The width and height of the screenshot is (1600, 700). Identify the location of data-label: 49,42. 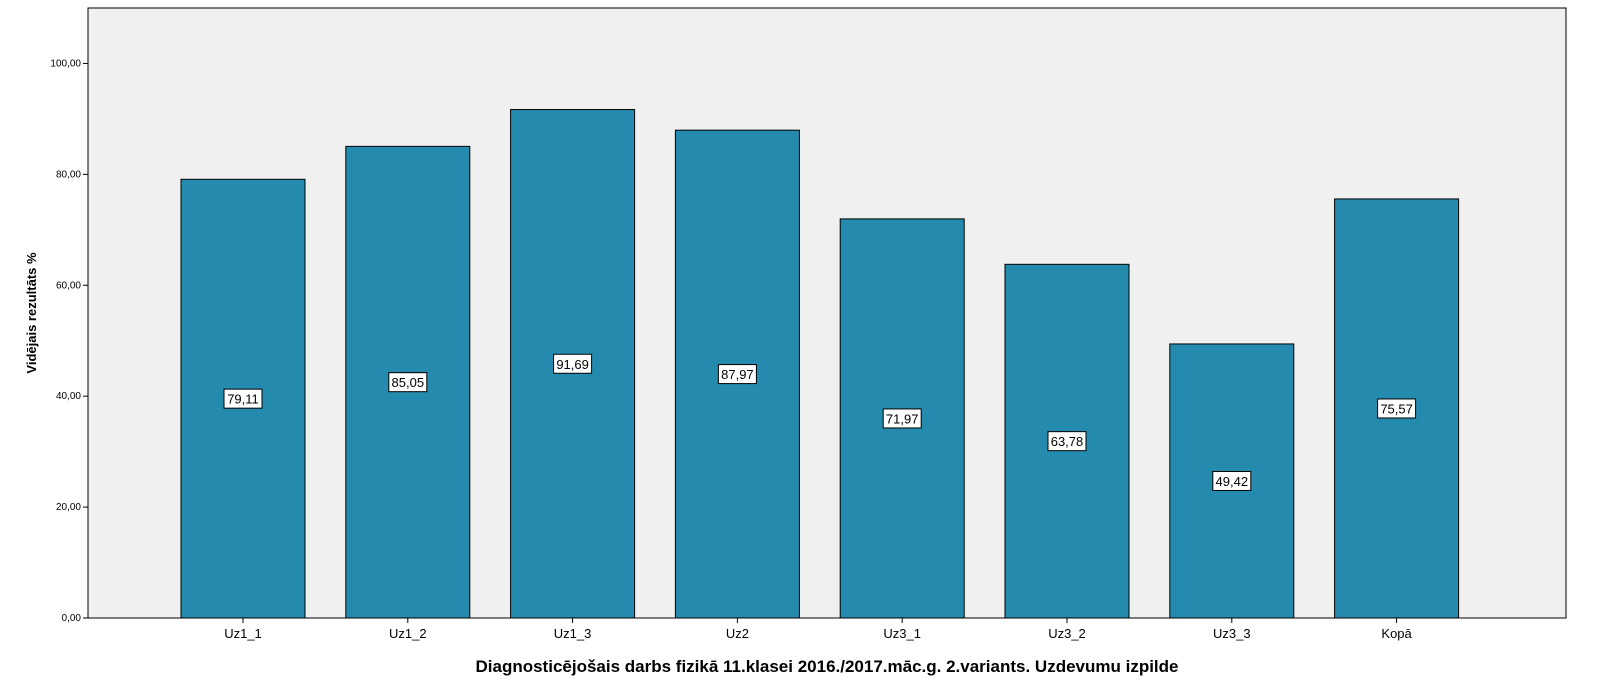
(1232, 481).